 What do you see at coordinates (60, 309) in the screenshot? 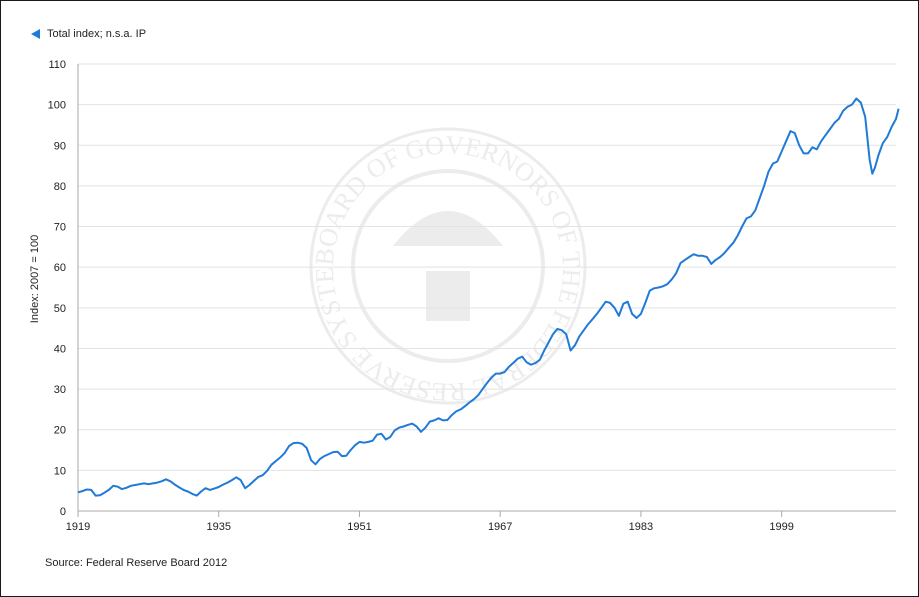
I see `y-tick-label: 50` at bounding box center [60, 309].